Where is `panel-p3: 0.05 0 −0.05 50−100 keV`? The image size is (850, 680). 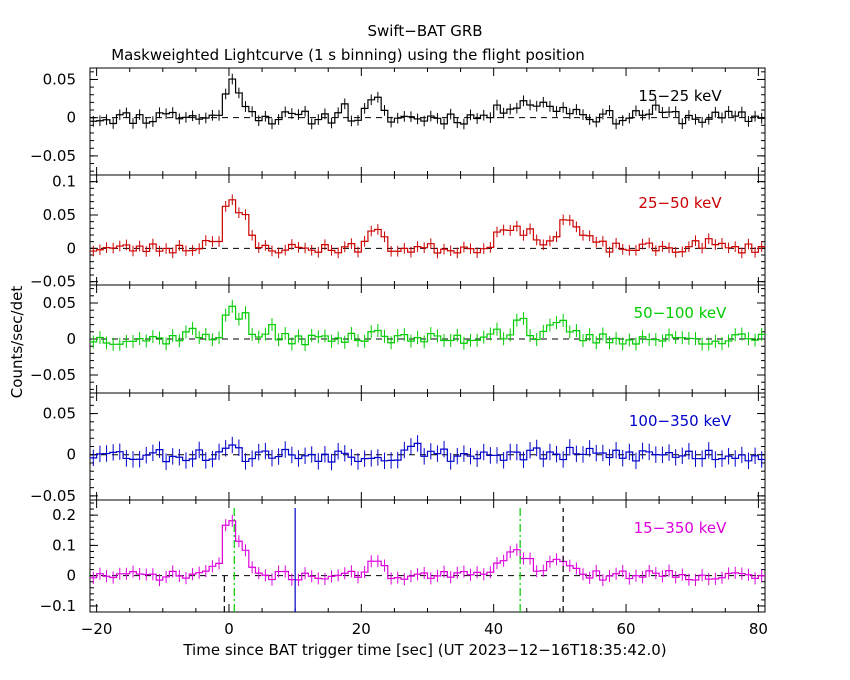 panel-p3: 0.05 0 −0.05 50−100 keV is located at coordinates (398, 339).